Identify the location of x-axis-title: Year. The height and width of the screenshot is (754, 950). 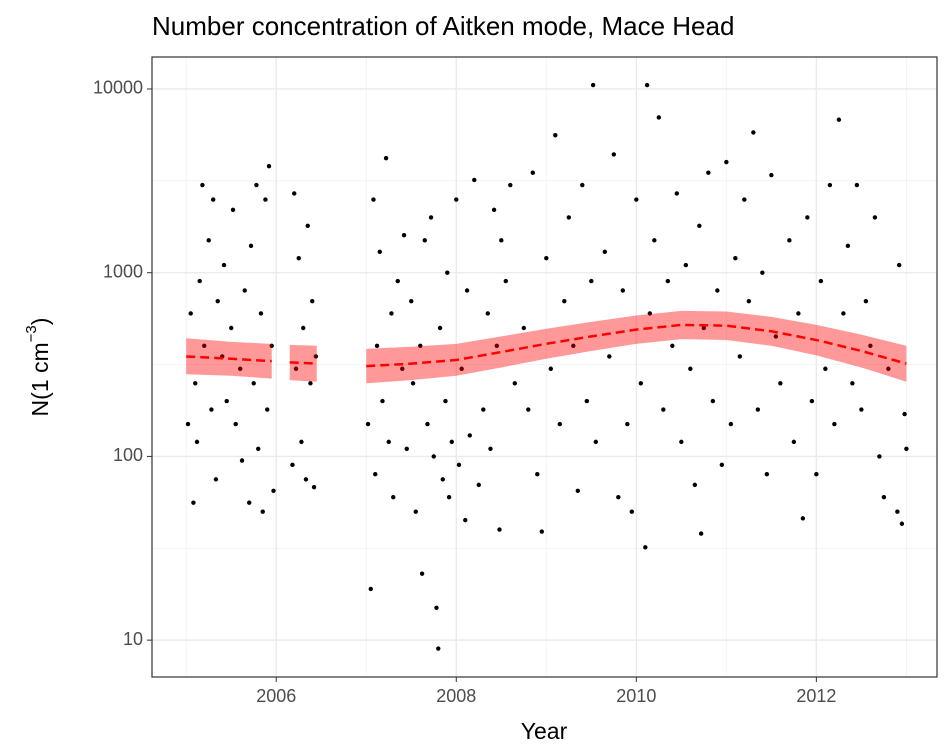
(544, 731).